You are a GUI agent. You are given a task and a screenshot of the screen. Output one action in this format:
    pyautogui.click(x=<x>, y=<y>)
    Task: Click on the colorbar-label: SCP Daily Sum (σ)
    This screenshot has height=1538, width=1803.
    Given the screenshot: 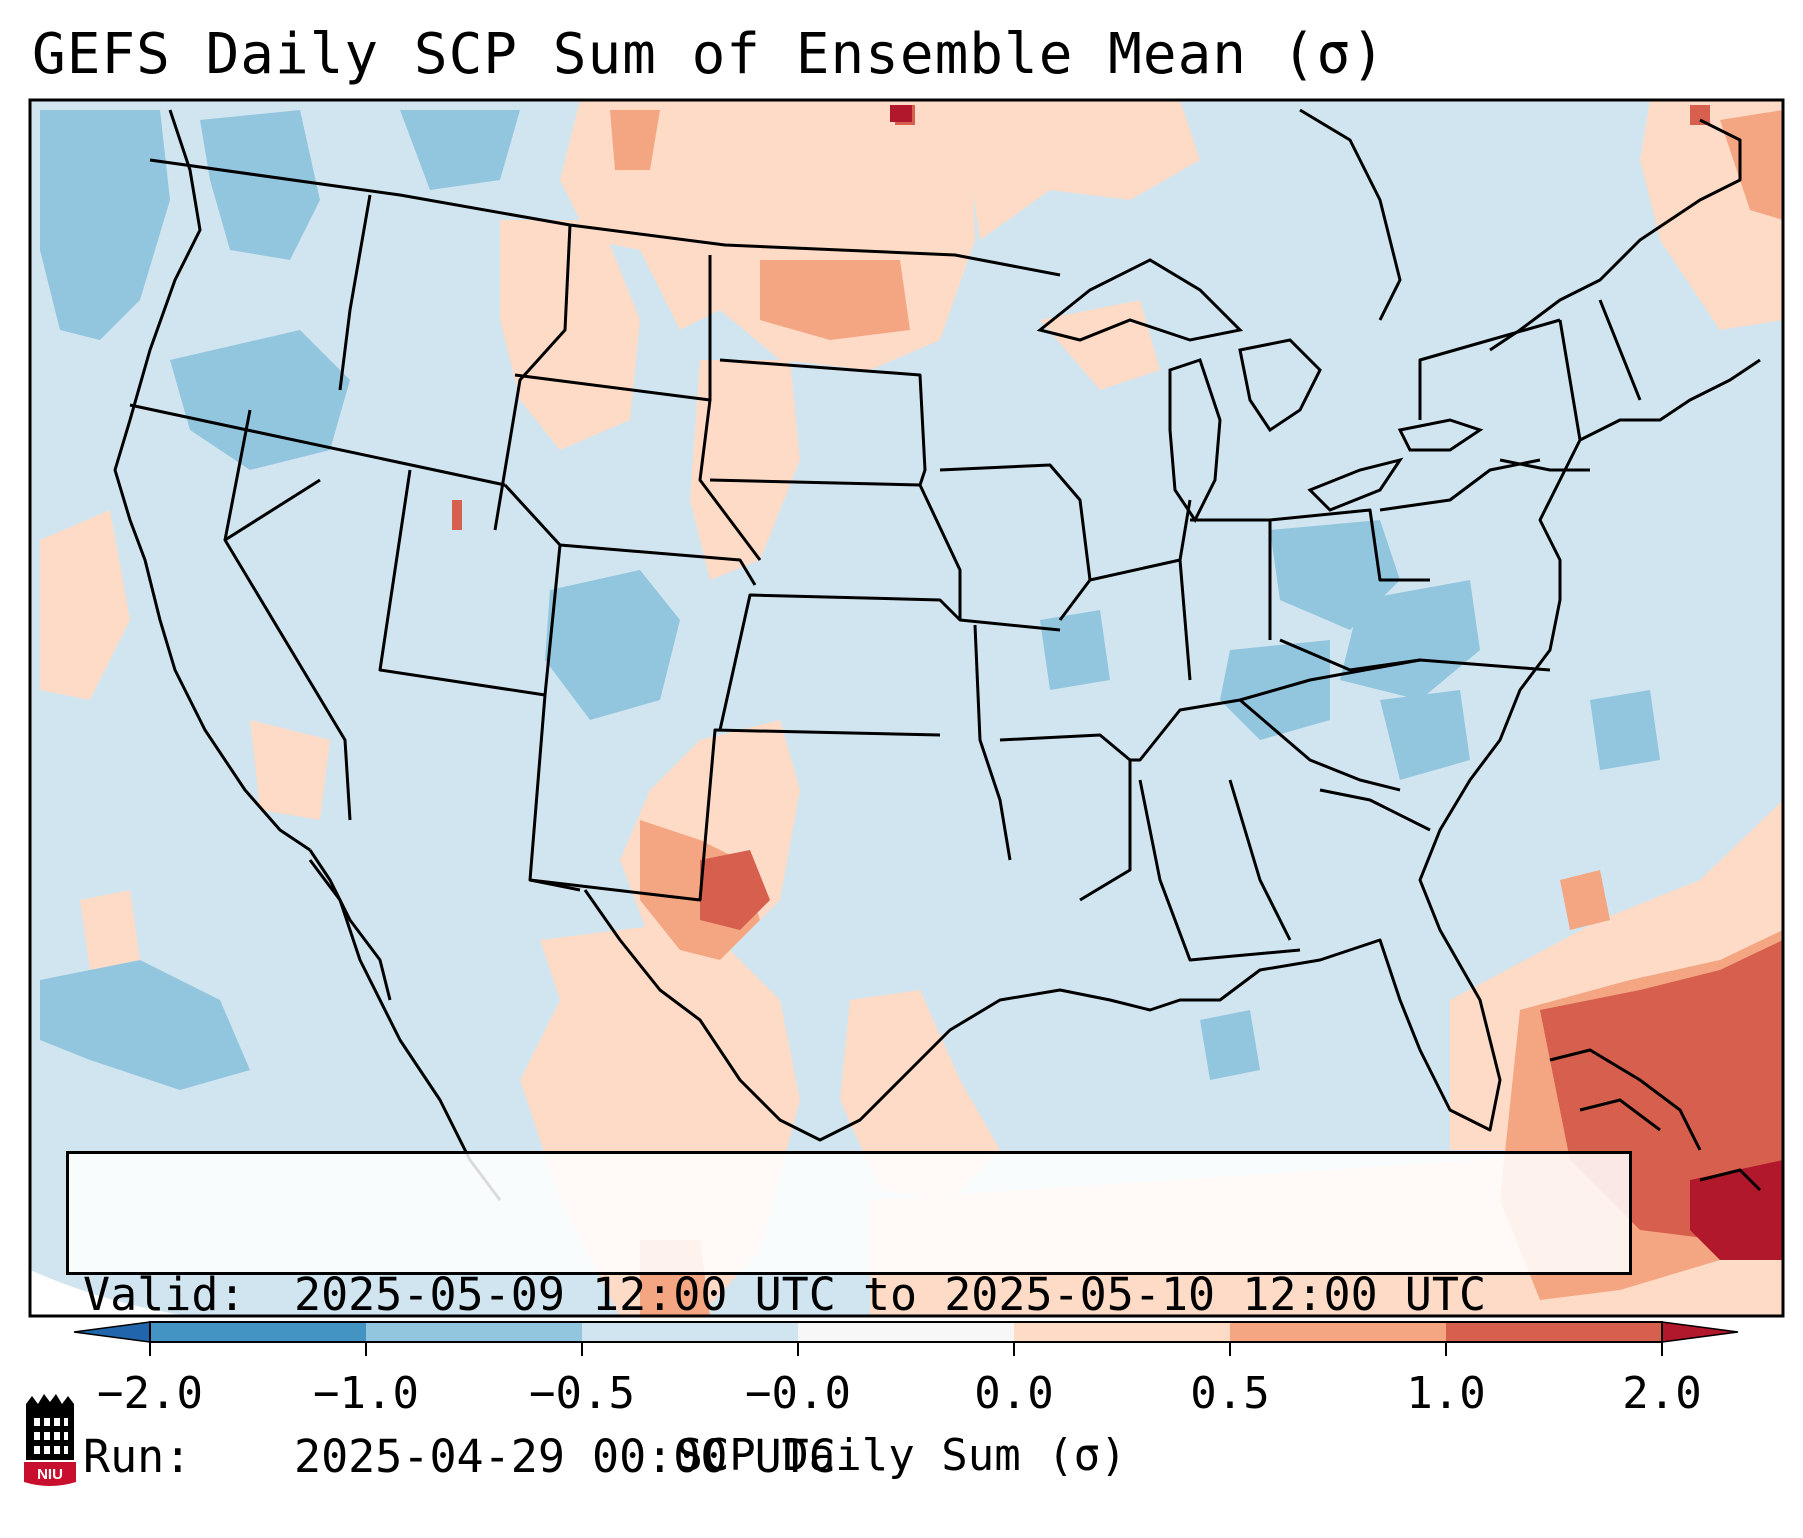 What is the action you would take?
    pyautogui.click(x=901, y=1455)
    